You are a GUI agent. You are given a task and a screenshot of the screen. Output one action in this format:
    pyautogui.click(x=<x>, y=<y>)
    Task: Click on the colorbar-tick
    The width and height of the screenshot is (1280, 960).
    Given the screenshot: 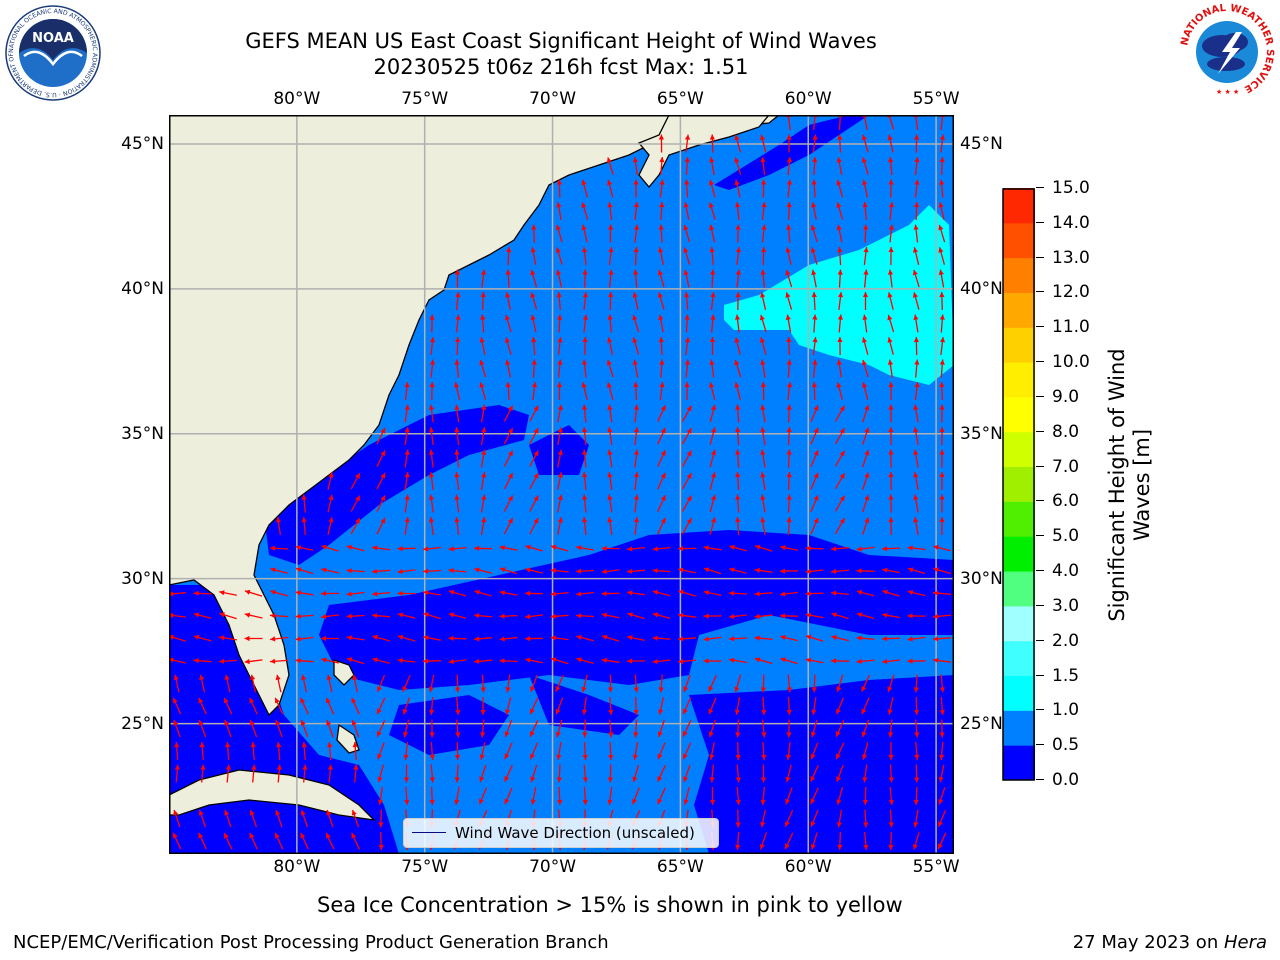 What is the action you would take?
    pyautogui.click(x=1040, y=327)
    